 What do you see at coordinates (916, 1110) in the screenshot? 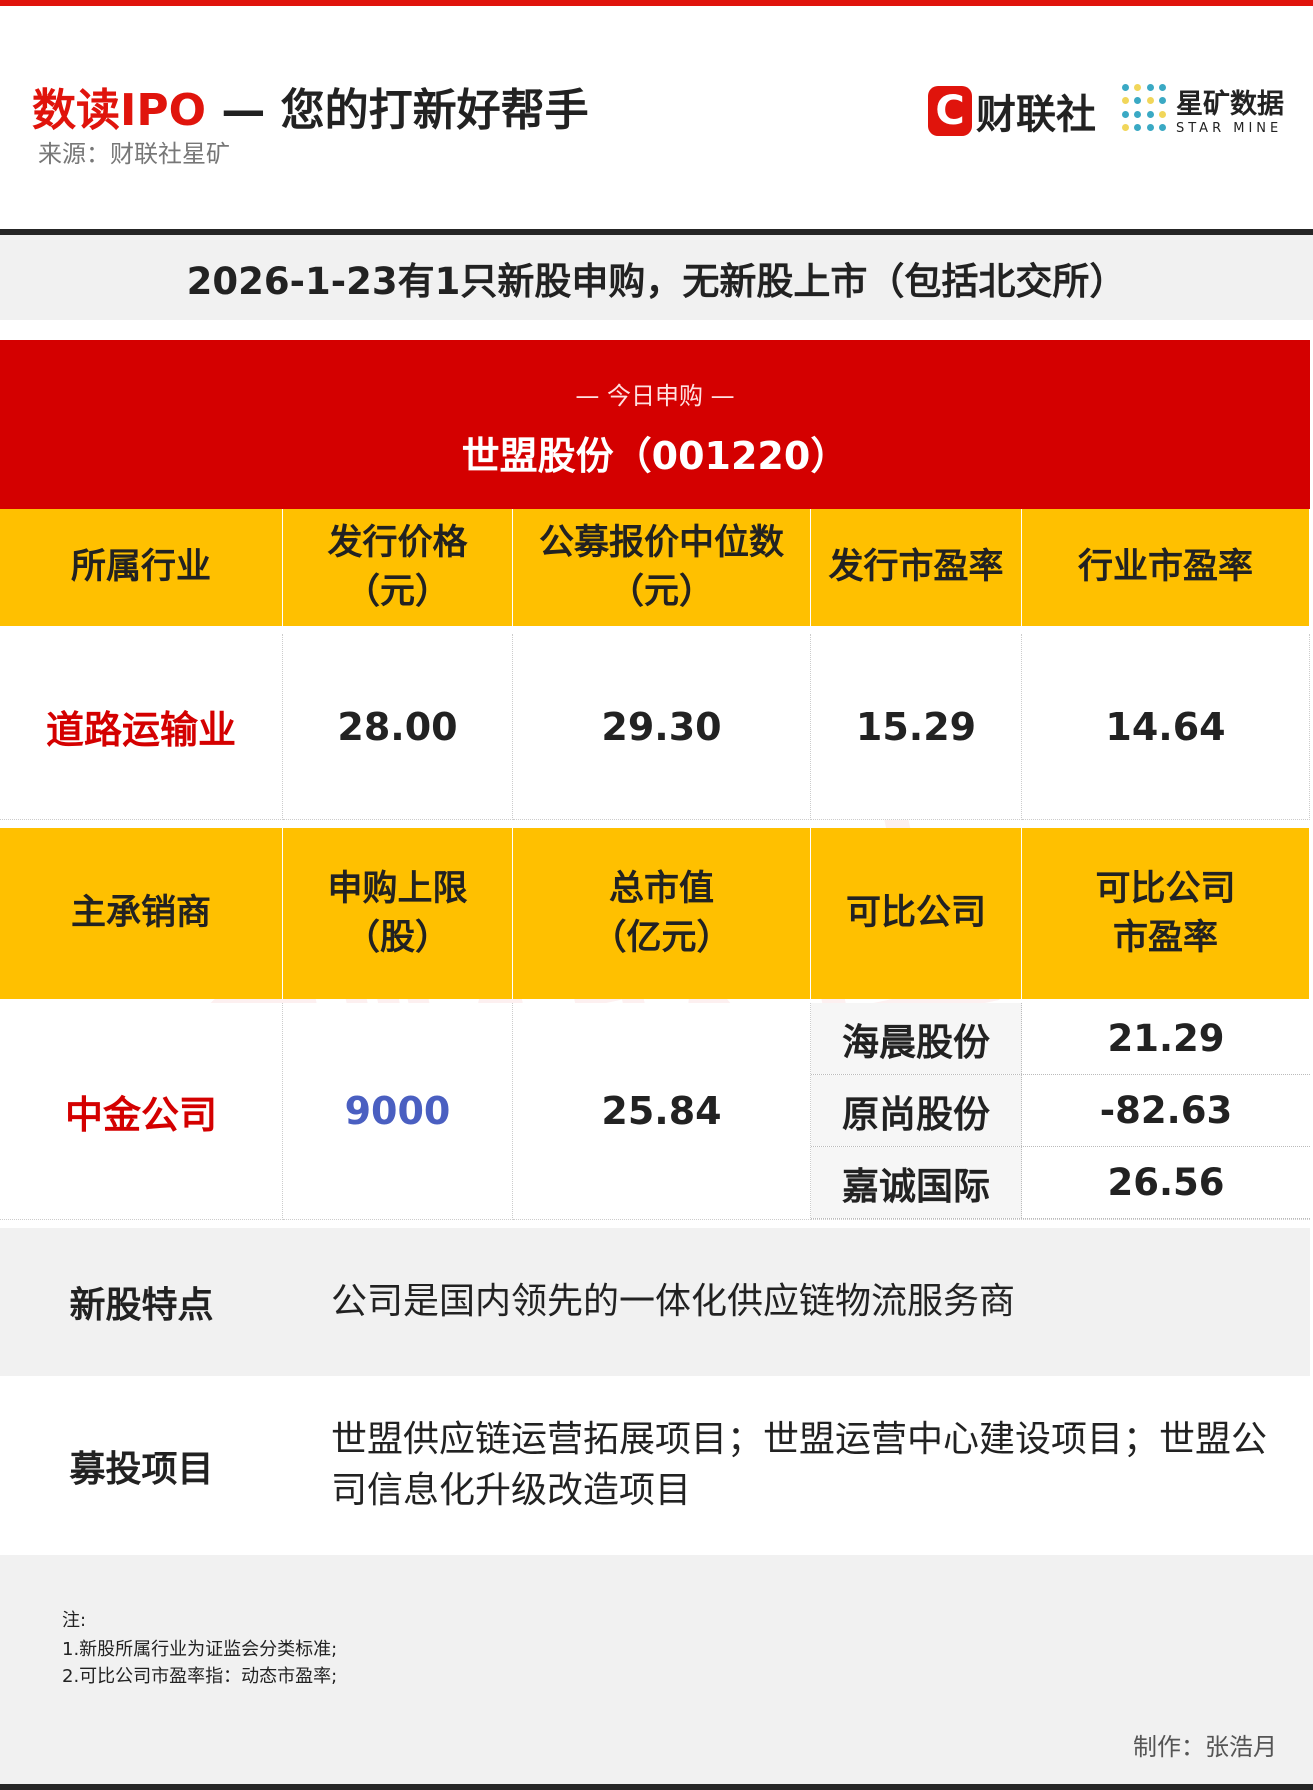
I see `comparable-name: 原尚股份` at bounding box center [916, 1110].